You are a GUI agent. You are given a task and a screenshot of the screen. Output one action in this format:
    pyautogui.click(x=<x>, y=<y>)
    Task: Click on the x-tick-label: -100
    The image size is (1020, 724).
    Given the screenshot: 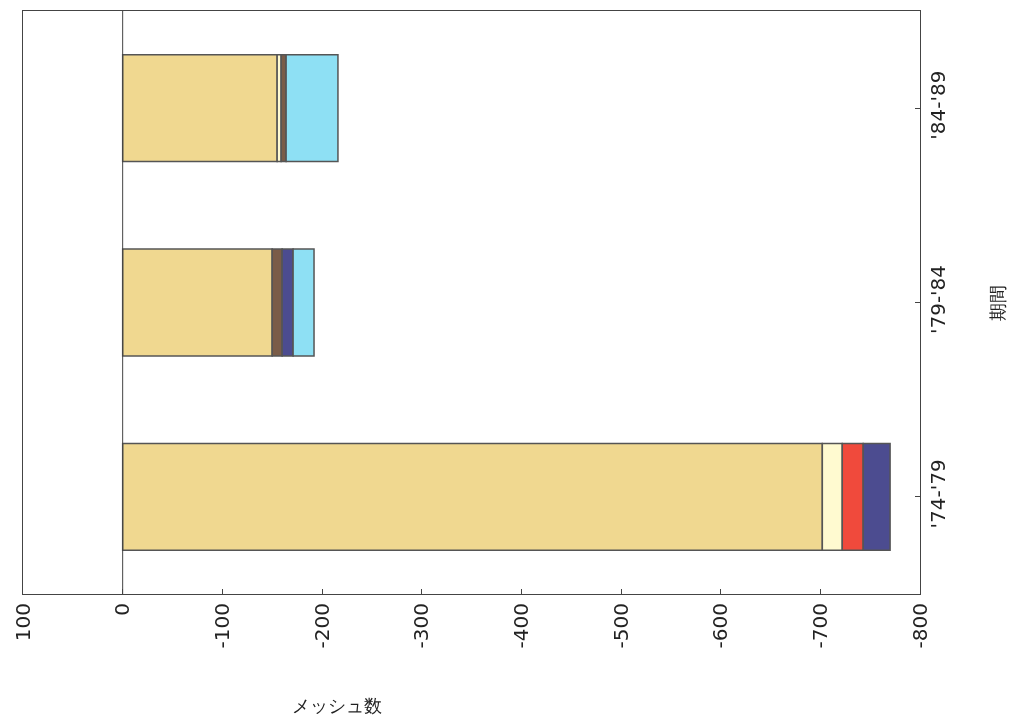 What is the action you would take?
    pyautogui.click(x=221, y=626)
    